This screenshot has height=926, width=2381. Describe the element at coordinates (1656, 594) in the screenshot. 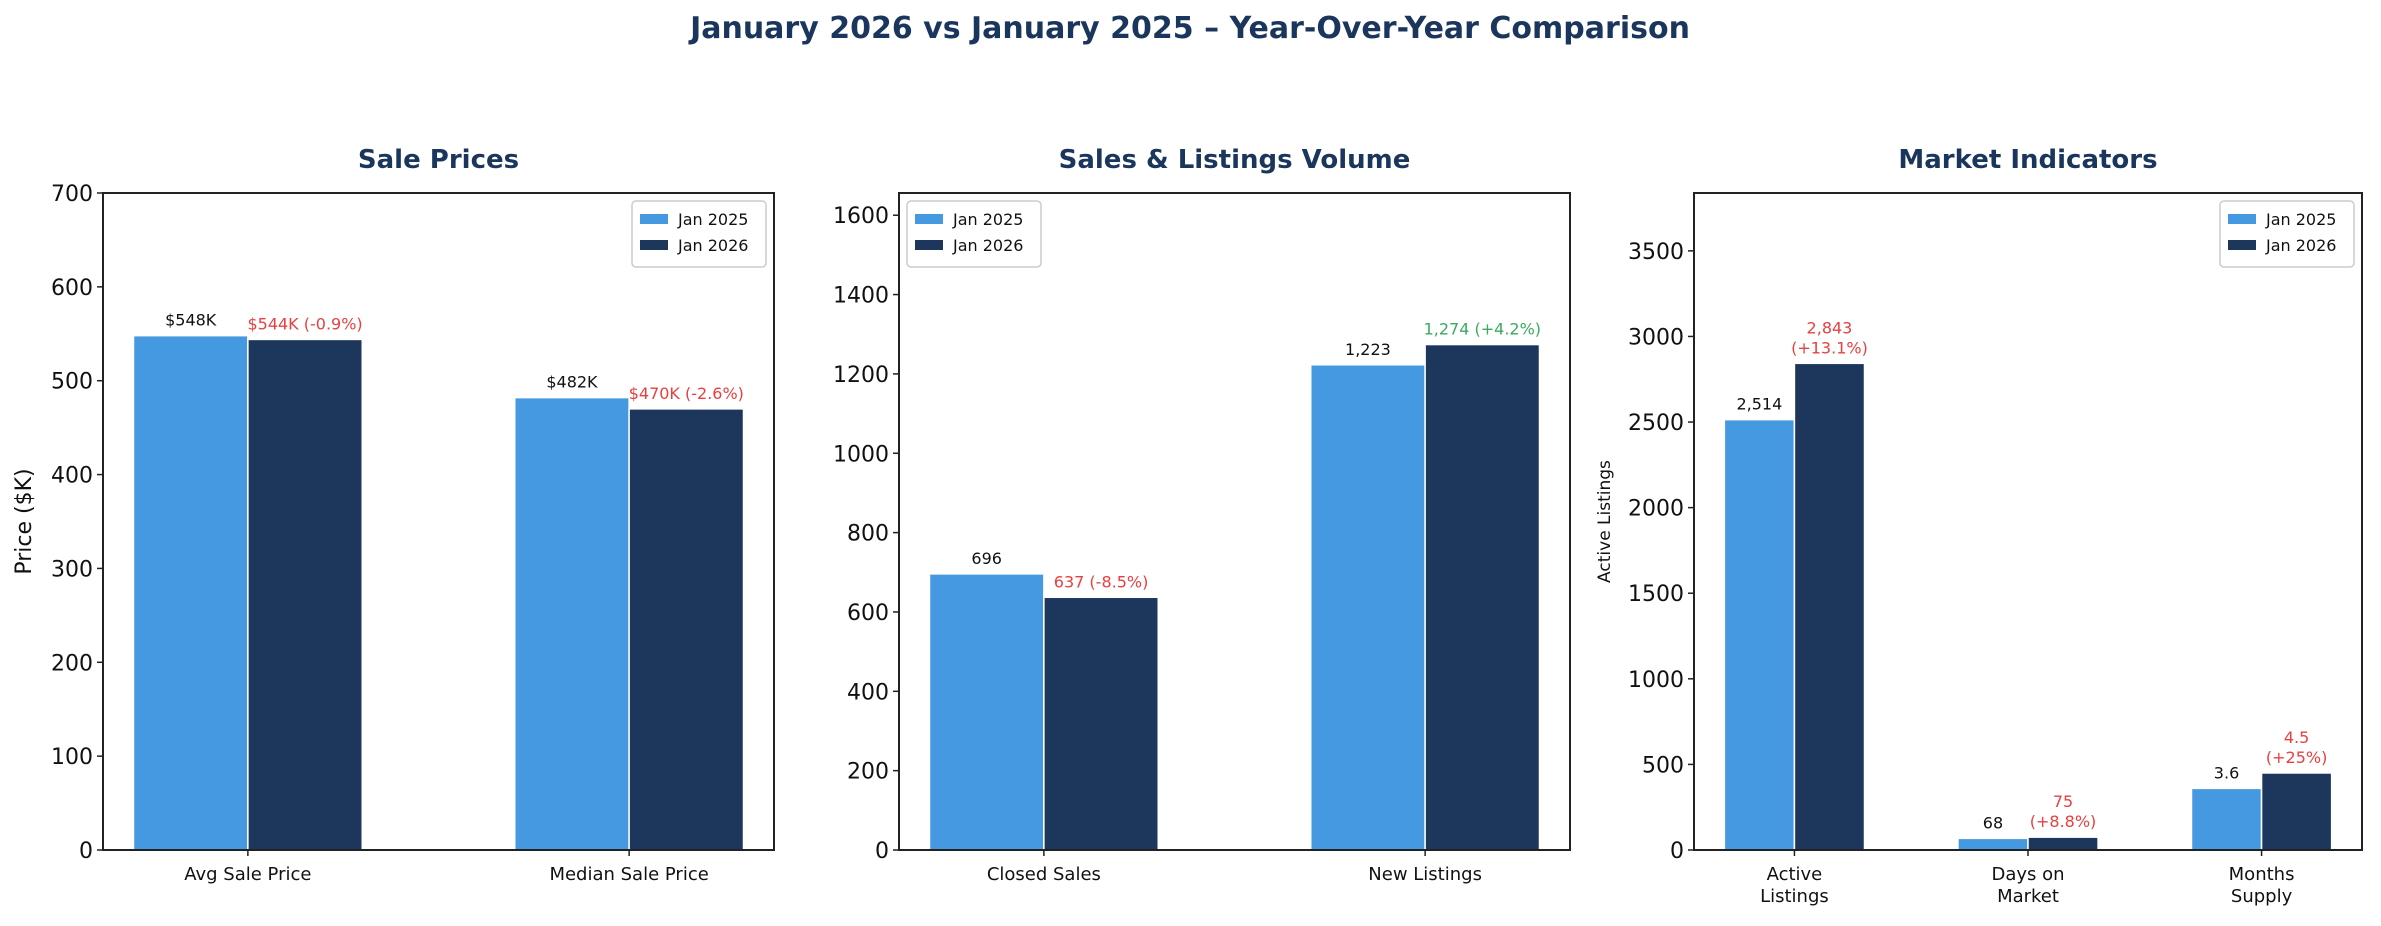

I see `y-tick-label: 1500` at that location.